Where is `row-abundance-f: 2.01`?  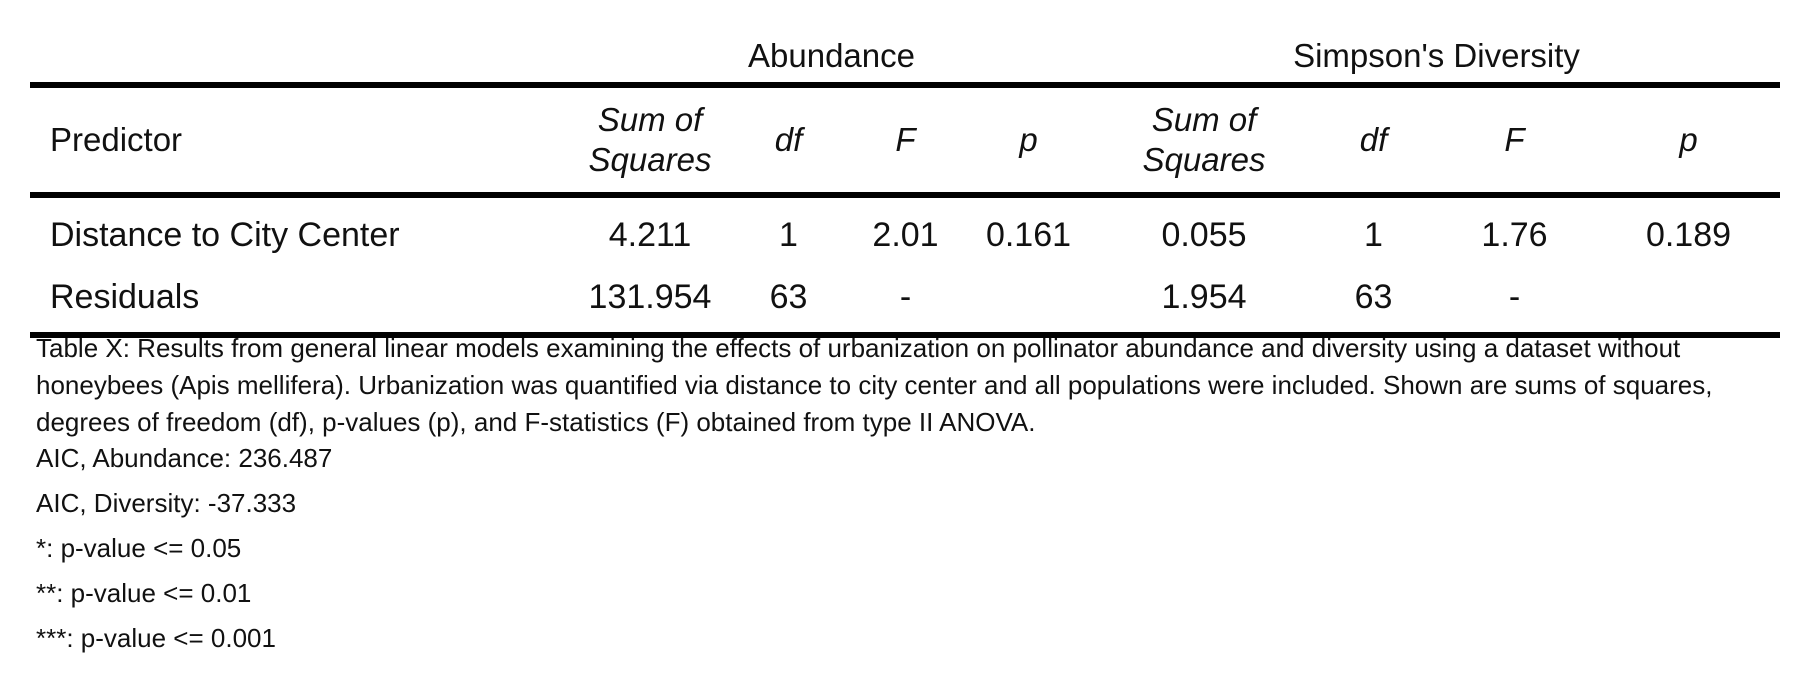 row-abundance-f: 2.01 is located at coordinates (905, 235).